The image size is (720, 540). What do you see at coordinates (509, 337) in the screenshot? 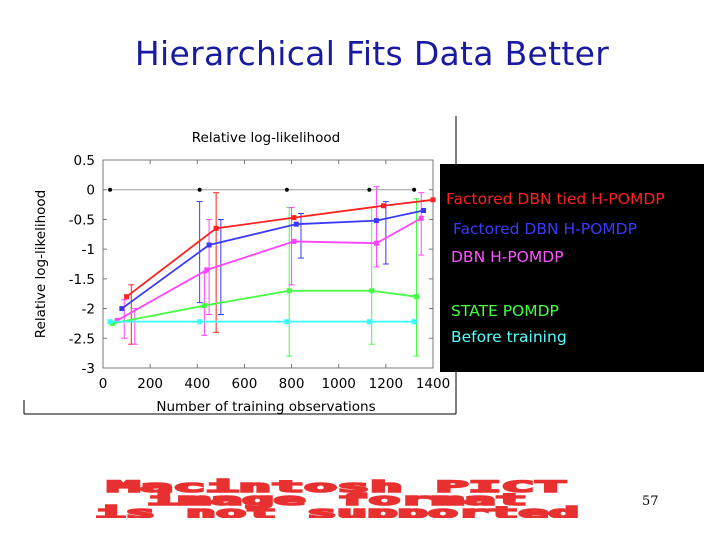
I see `legend-entry: Before training` at bounding box center [509, 337].